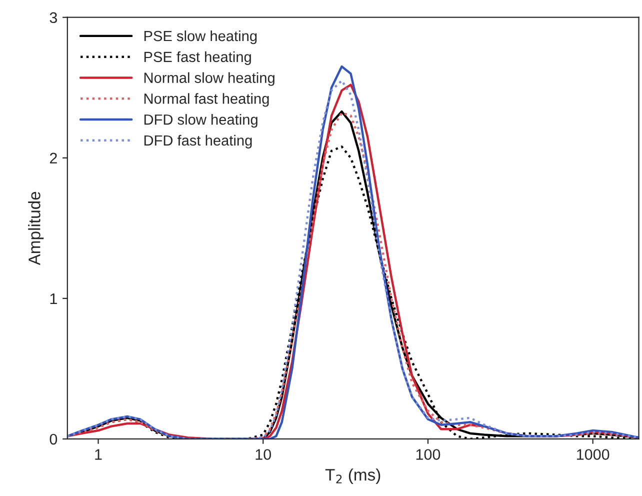  What do you see at coordinates (53, 158) in the screenshot?
I see `y-tick-label: 2` at bounding box center [53, 158].